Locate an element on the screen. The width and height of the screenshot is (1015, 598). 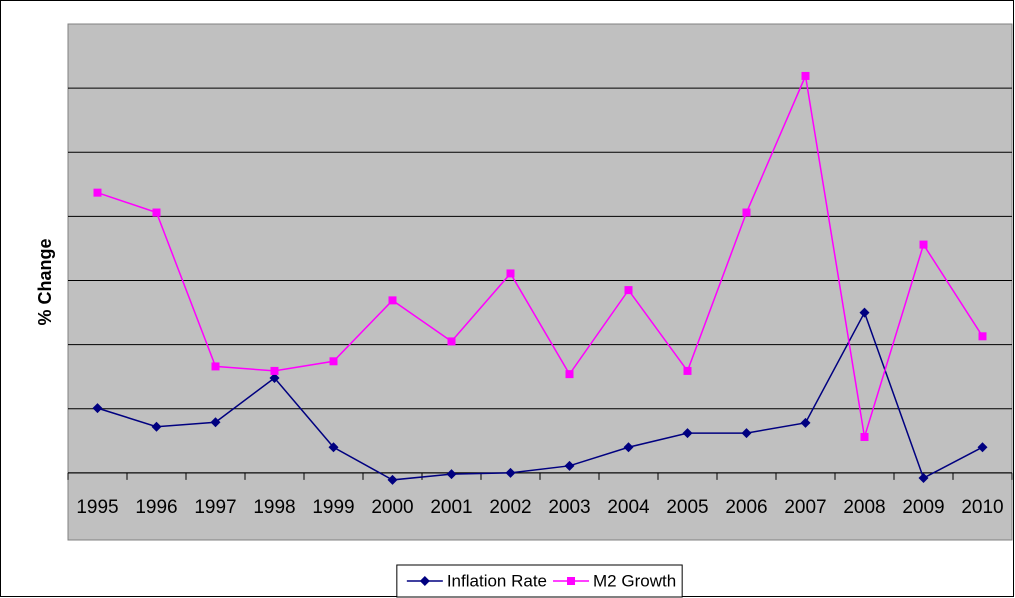
y-axis-label: % Change is located at coordinates (45, 281).